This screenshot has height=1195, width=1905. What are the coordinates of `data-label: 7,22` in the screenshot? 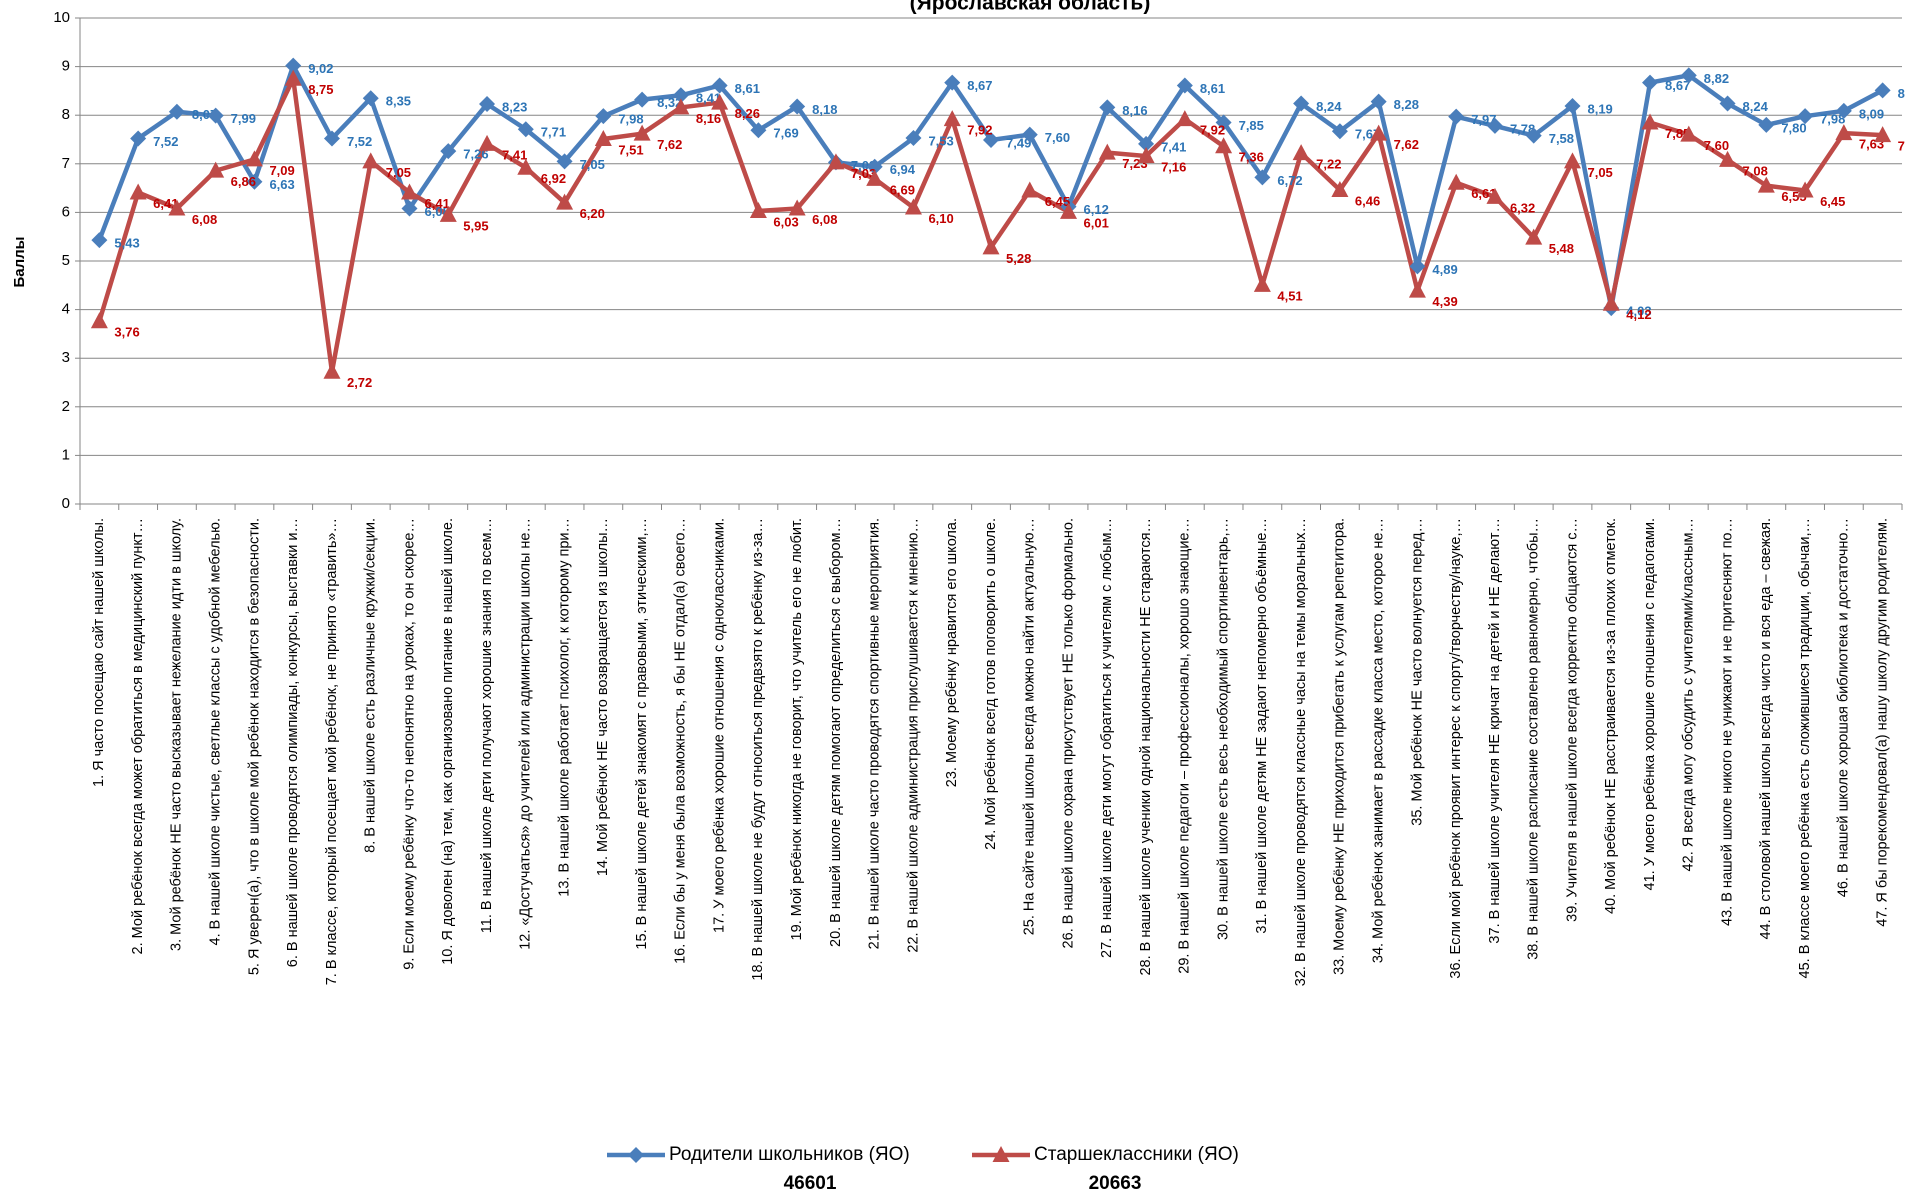 It's located at (1328, 164).